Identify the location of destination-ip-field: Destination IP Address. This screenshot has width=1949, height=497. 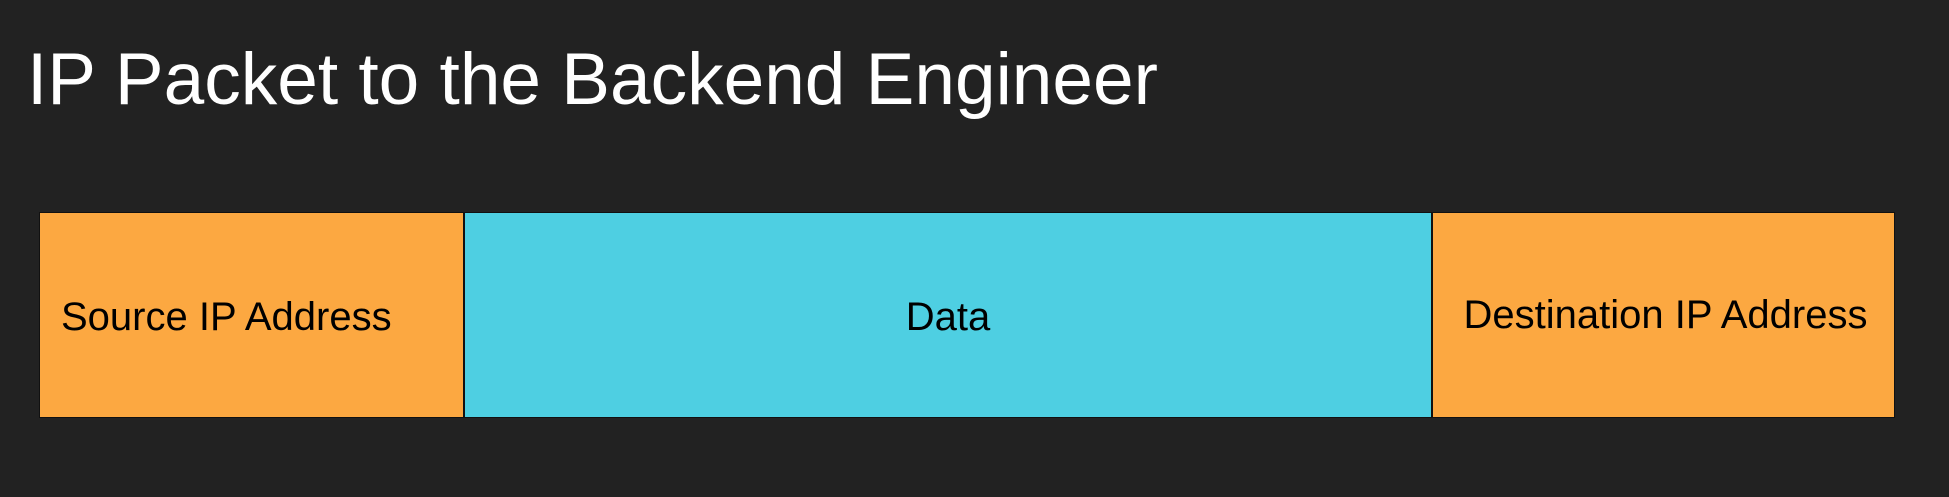
(1663, 315).